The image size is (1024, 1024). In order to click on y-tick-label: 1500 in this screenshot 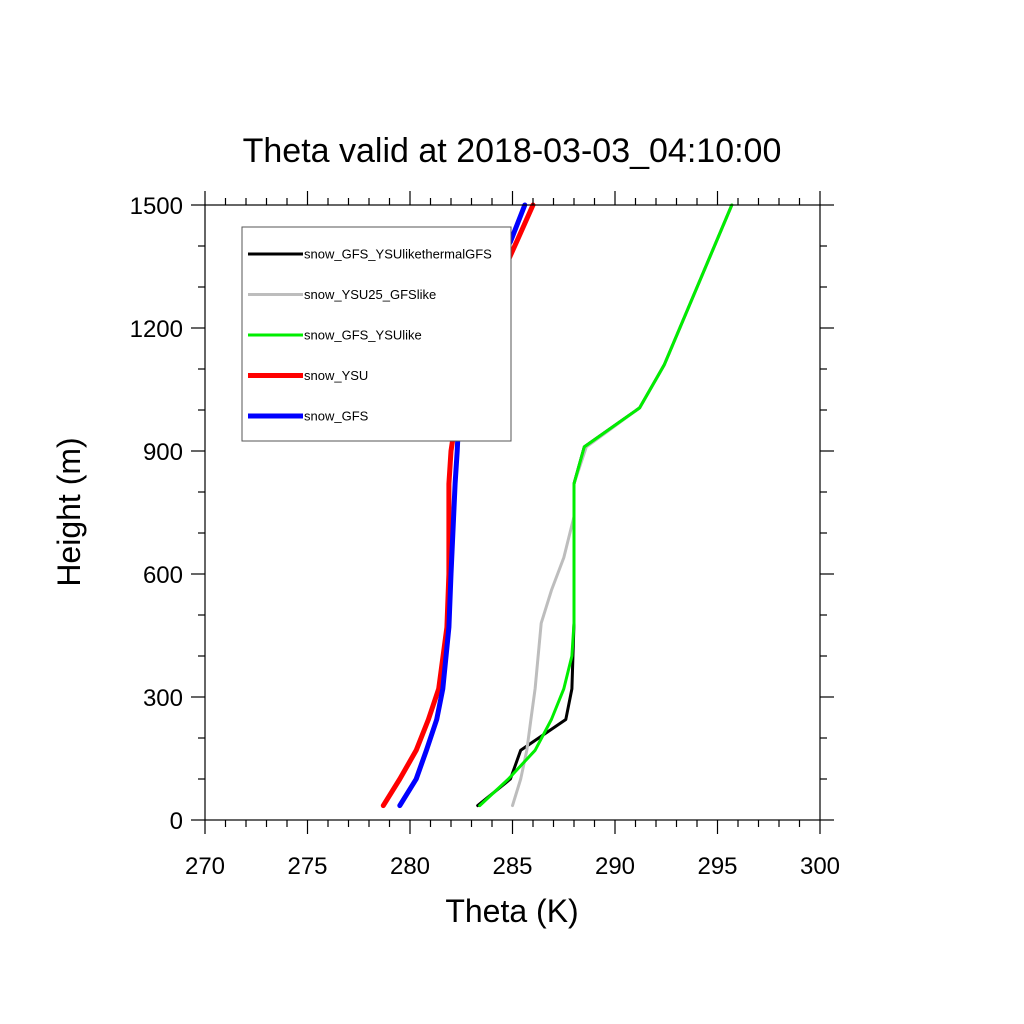, I will do `click(156, 206)`.